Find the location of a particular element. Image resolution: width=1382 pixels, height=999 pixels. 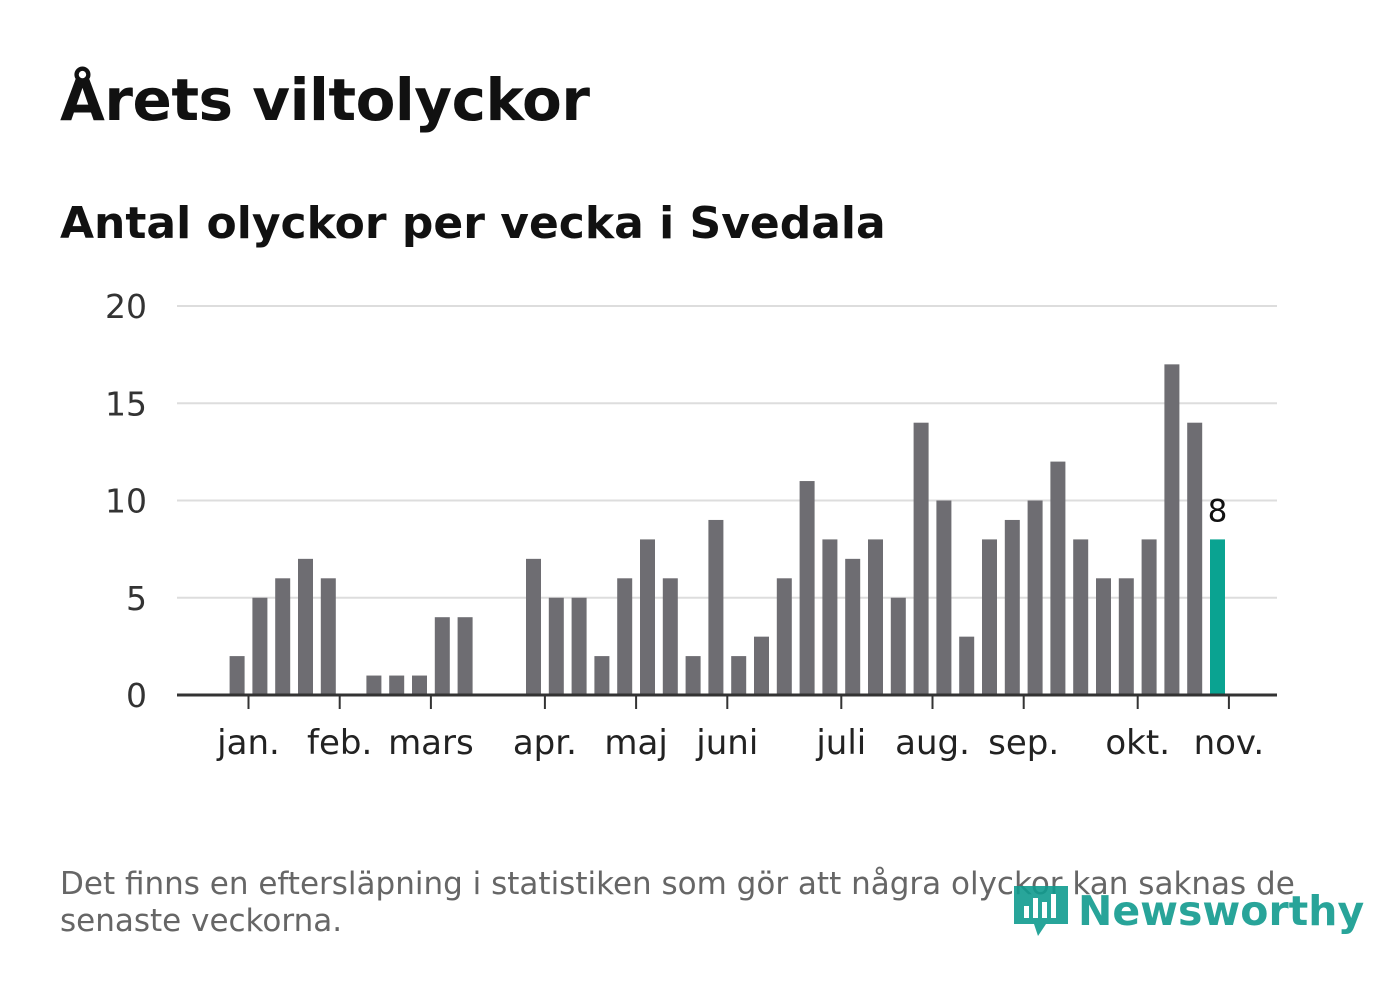

y-tick-label: 0 is located at coordinates (136, 695).